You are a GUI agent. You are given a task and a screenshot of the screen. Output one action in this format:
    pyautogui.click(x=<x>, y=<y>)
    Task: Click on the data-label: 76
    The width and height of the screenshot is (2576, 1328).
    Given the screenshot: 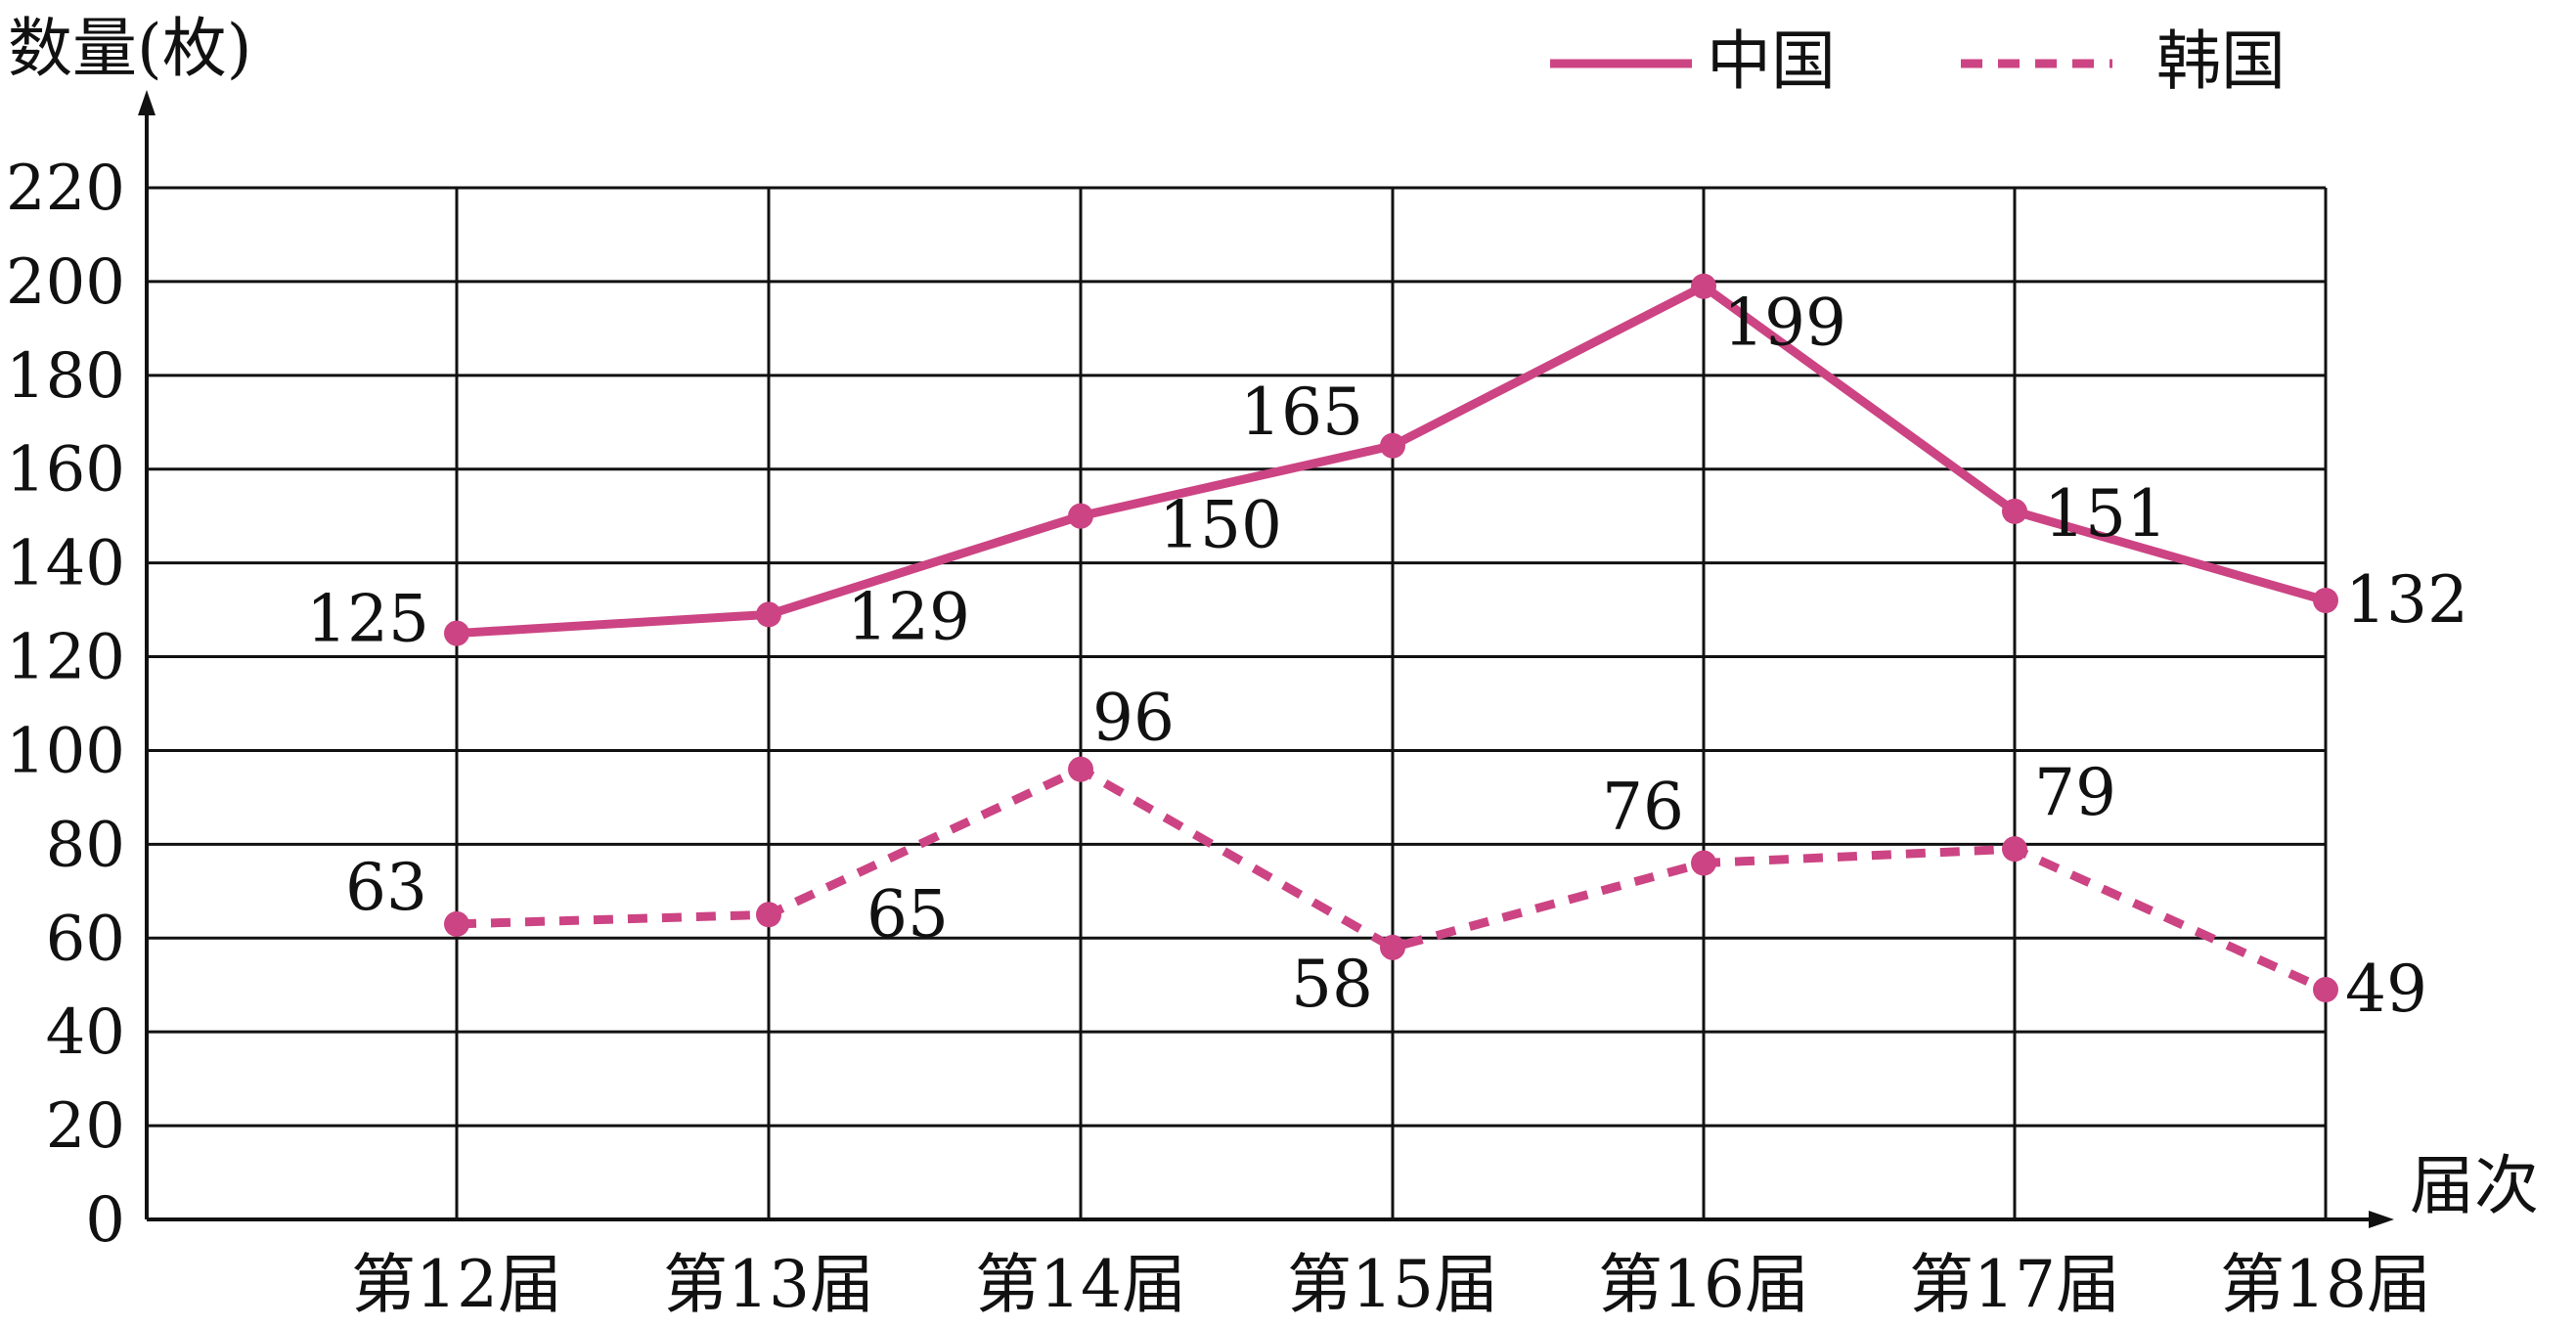 What is the action you would take?
    pyautogui.click(x=1643, y=807)
    